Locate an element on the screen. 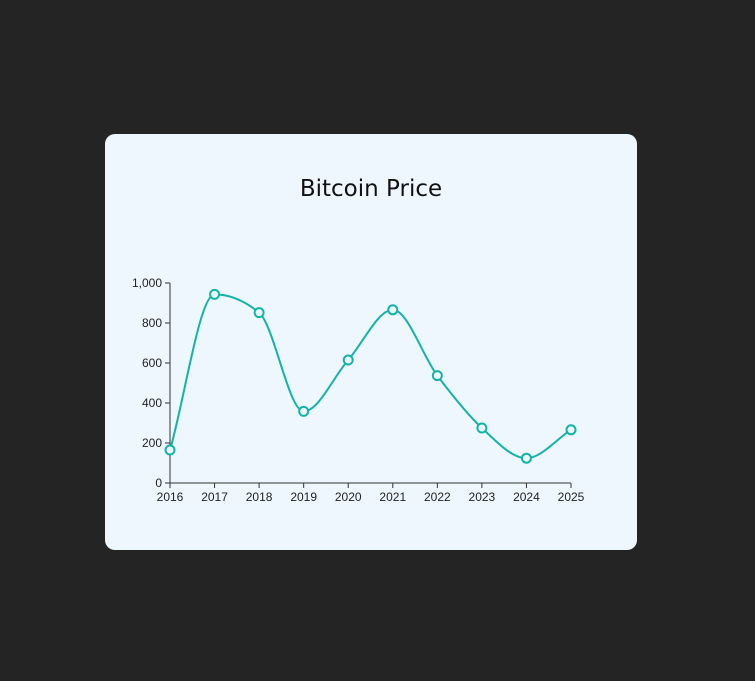 The width and height of the screenshot is (755, 681). y-tick-label: 1,000 is located at coordinates (147, 283).